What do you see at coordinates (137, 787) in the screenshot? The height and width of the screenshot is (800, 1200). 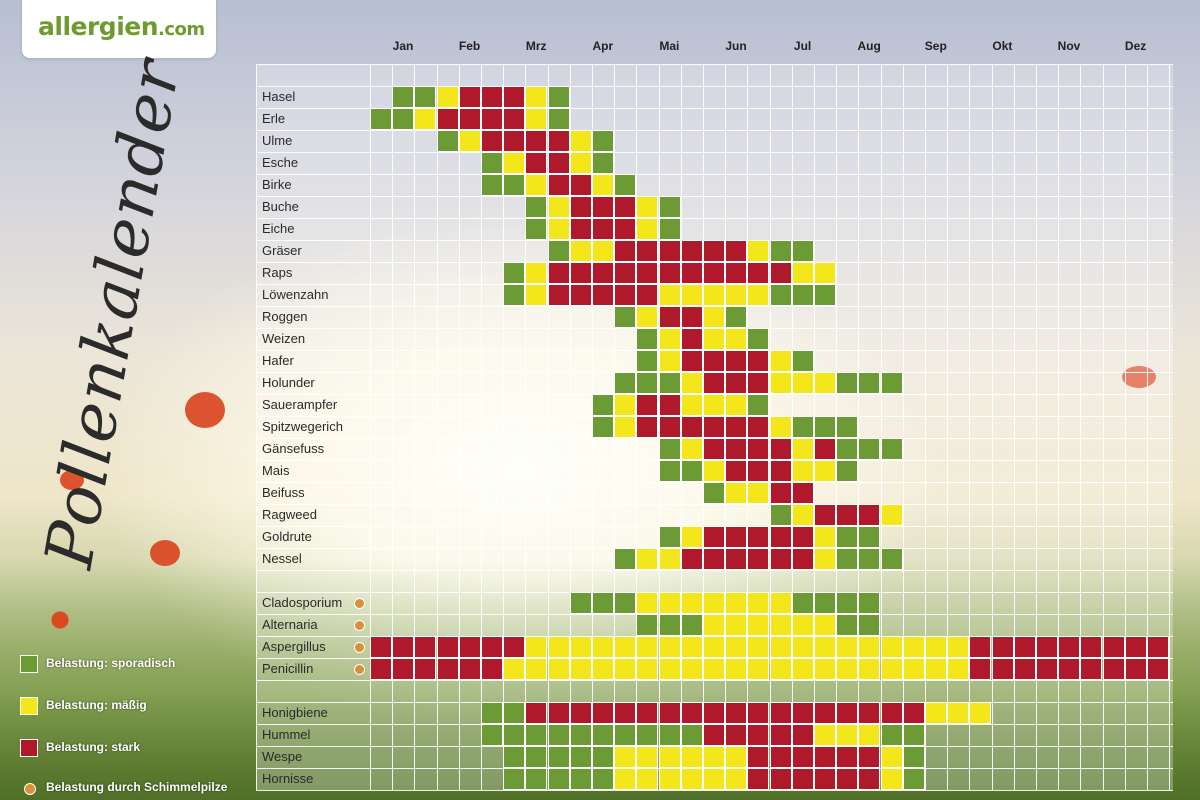 I see `legend-label: Belastung durch Schimmelpilze` at bounding box center [137, 787].